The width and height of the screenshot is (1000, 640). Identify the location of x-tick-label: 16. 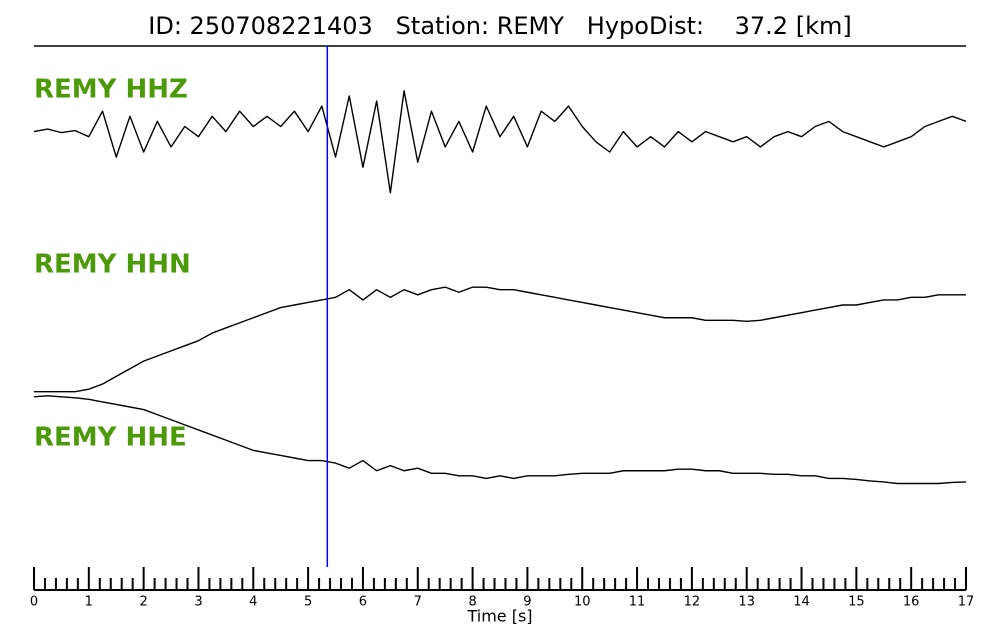
(911, 602).